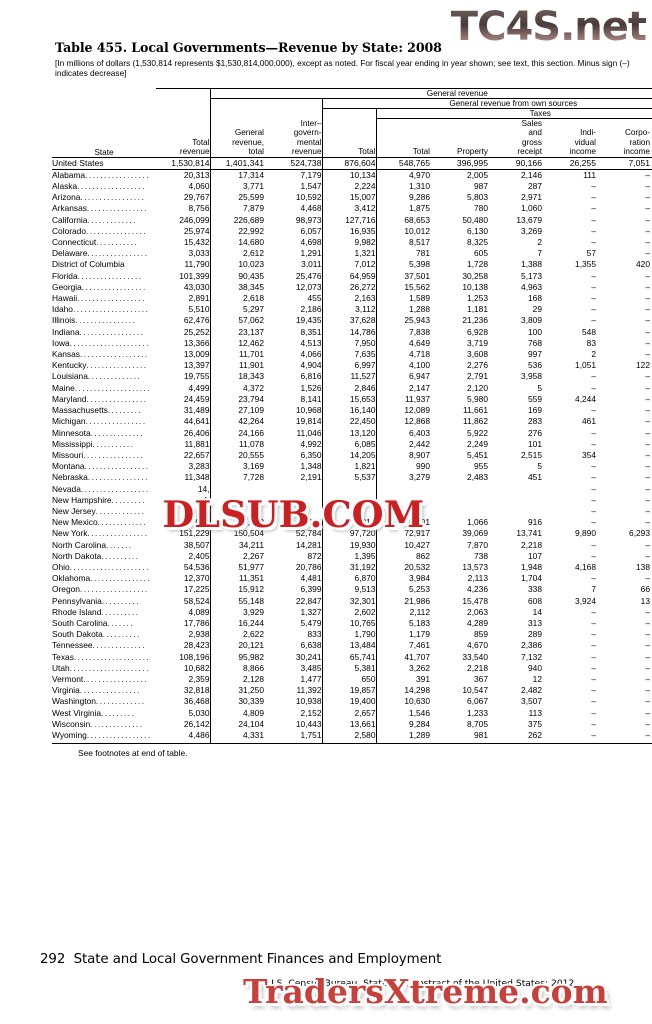 This screenshot has width=652, height=1024. Describe the element at coordinates (585, 398) in the screenshot. I see `cell-value: 4,244` at that location.